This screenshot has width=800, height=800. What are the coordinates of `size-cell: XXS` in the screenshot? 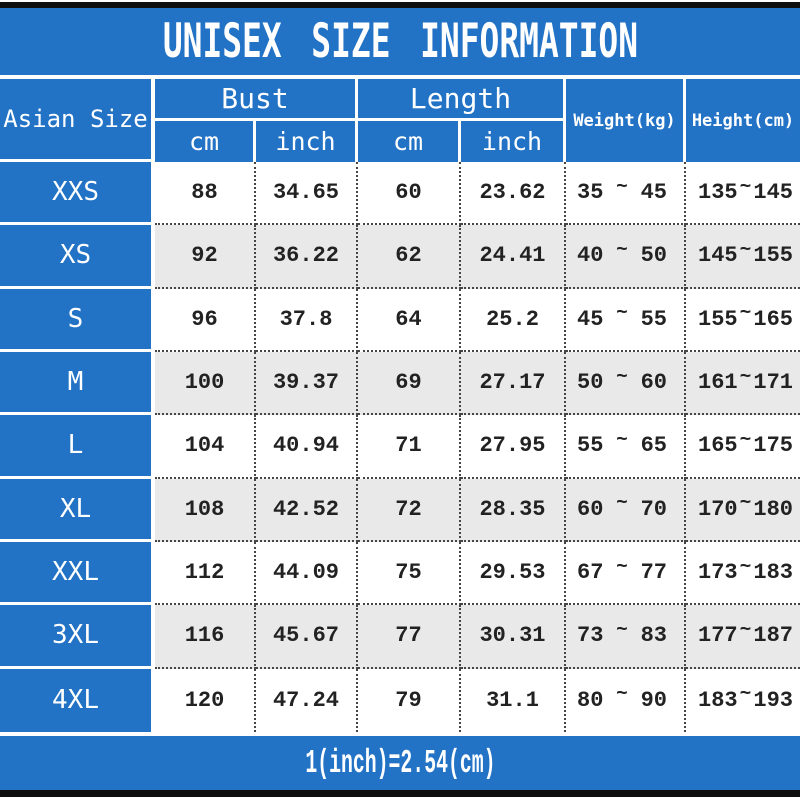 It's located at (77, 194).